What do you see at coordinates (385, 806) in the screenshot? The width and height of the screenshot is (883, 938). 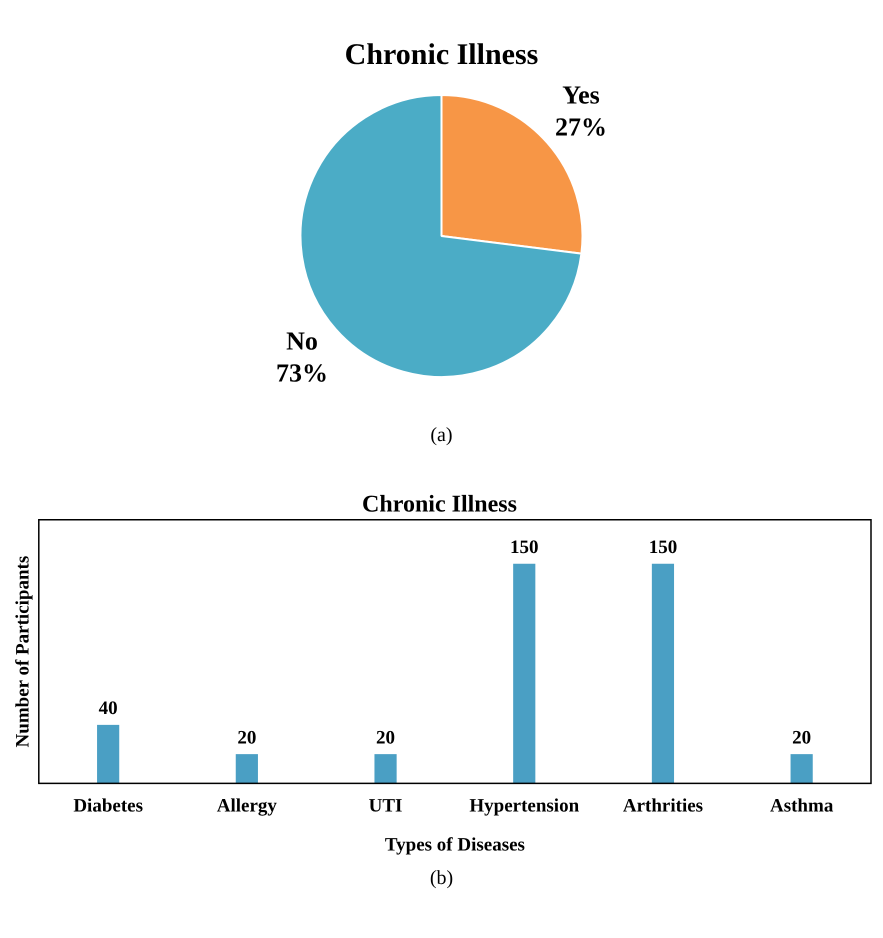 I see `x-tick-label: UTI` at bounding box center [385, 806].